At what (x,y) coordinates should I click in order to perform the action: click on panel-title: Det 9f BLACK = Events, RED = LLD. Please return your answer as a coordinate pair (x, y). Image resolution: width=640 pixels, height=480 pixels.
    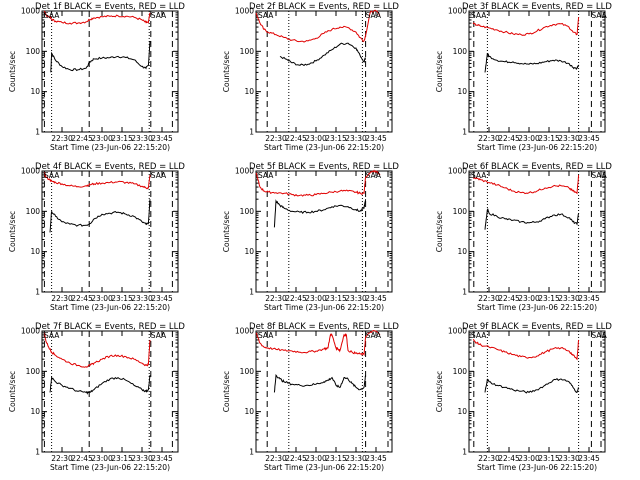
    Looking at the image, I should click on (537, 327).